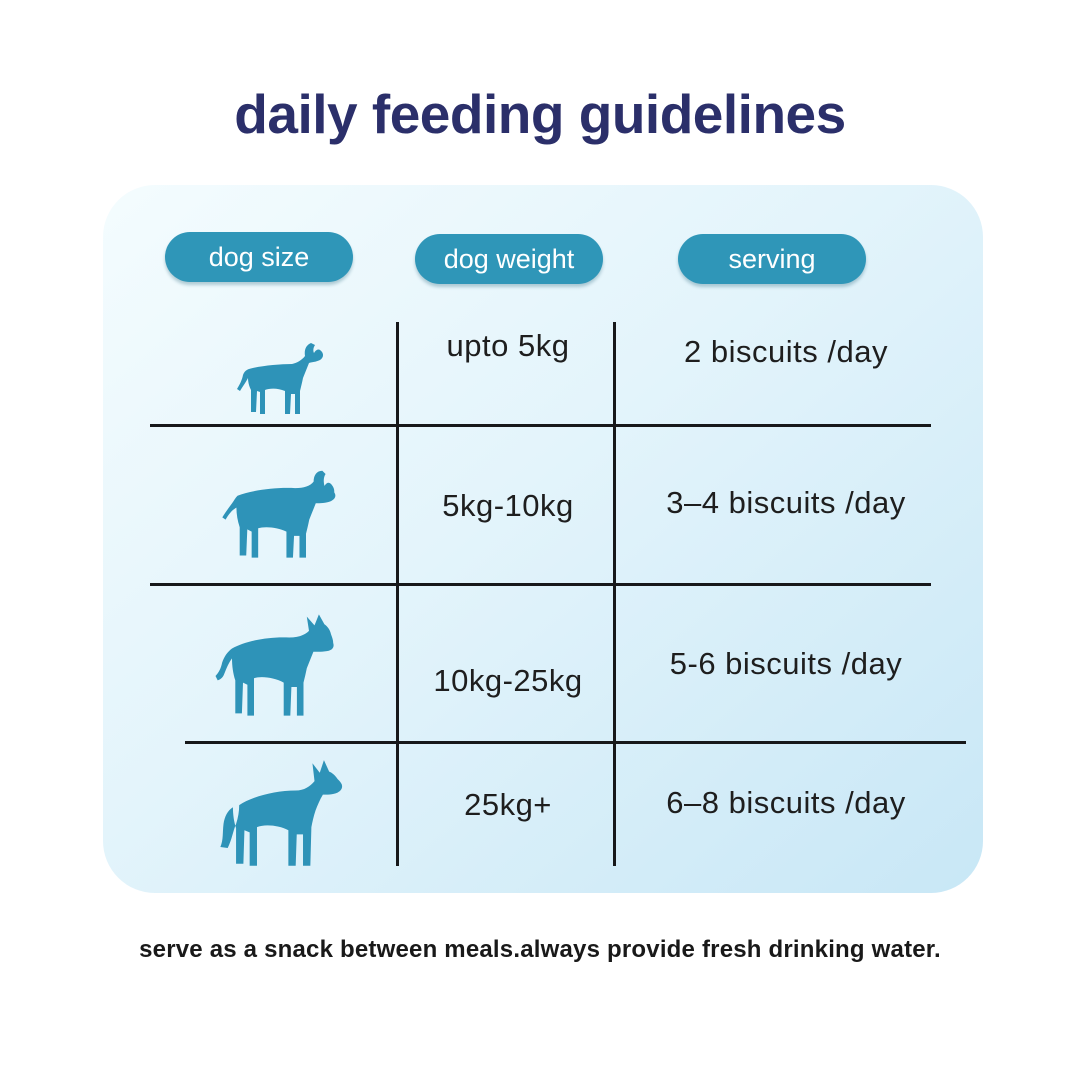  I want to click on column-header-dog-weight: dog weight, so click(509, 259).